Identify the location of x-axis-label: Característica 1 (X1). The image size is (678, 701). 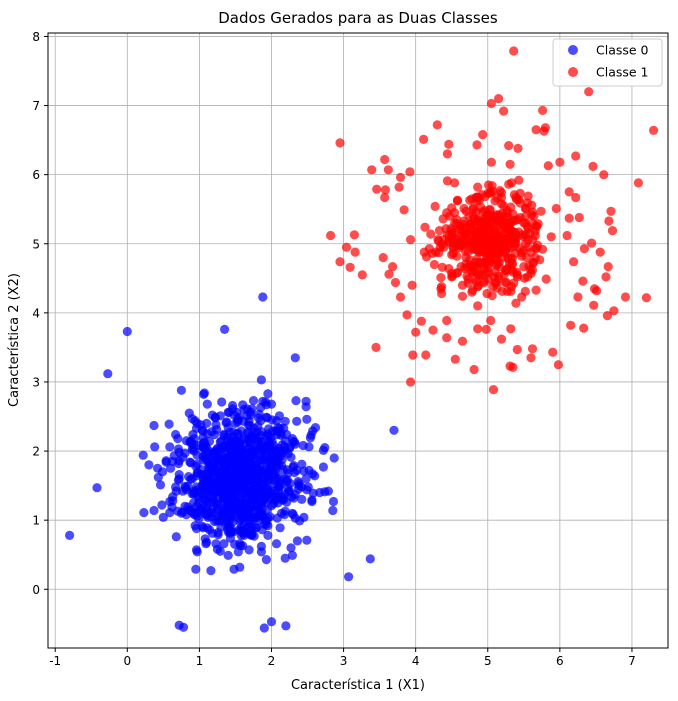
(358, 685).